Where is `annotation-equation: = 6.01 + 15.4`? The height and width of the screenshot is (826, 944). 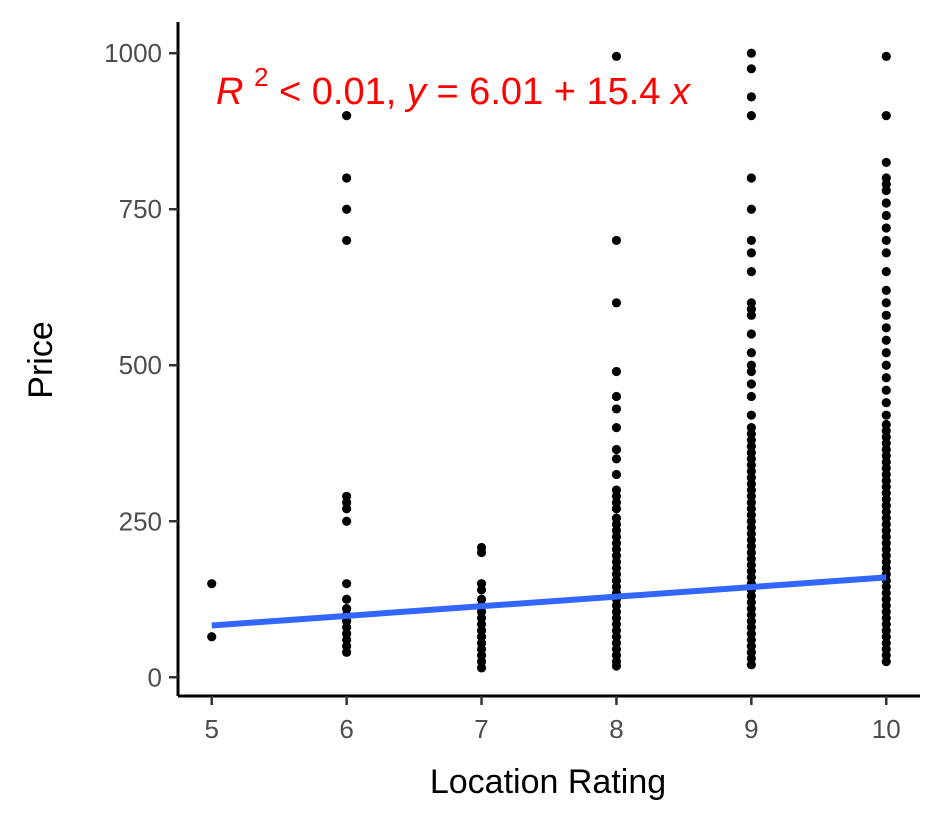 annotation-equation: = 6.01 + 15.4 is located at coordinates (553, 92).